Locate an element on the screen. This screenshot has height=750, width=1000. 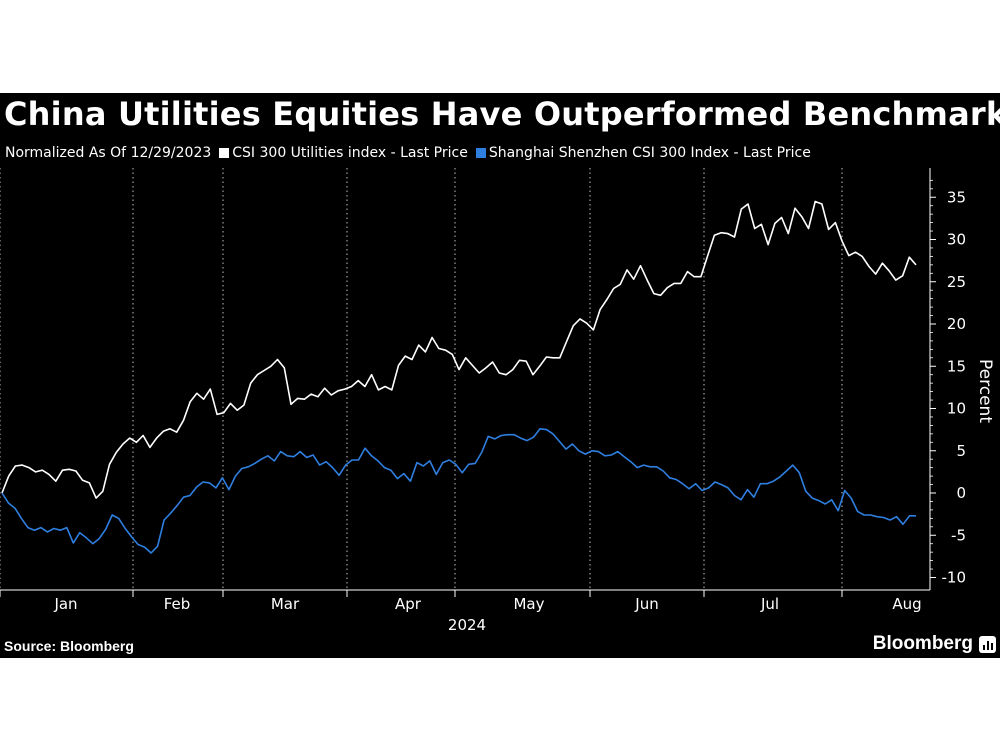
bloomberg-logo: Bloomberg is located at coordinates (934, 644).